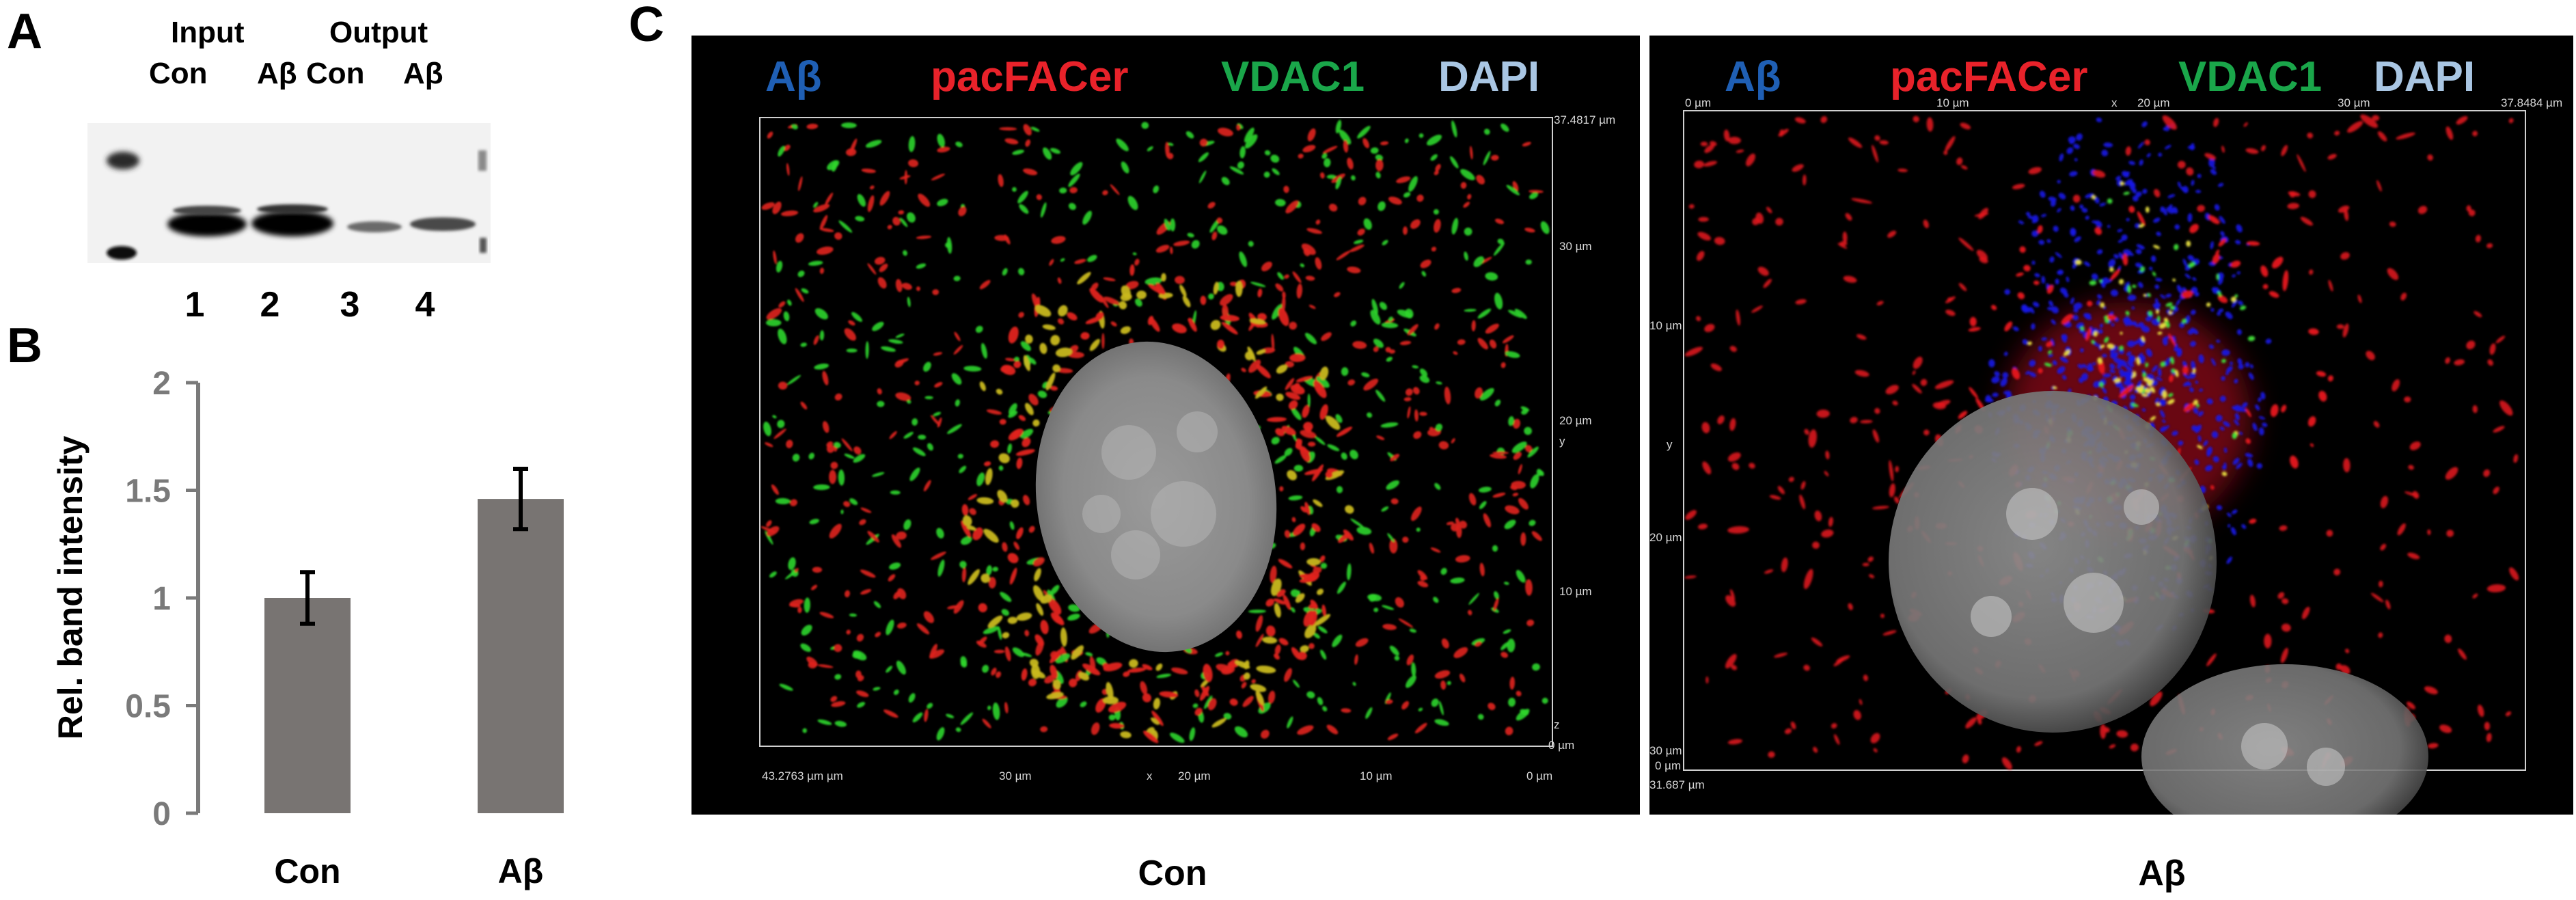 This screenshot has height=900, width=2576. What do you see at coordinates (1989, 76) in the screenshot?
I see `legend-pacfacer-2: pacFACer` at bounding box center [1989, 76].